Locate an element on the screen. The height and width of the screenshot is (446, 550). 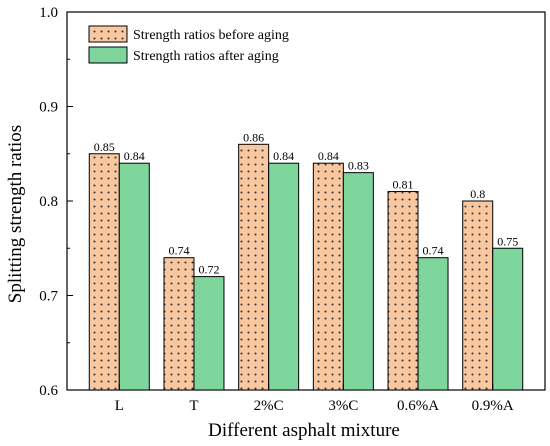
data-label: 0.83 is located at coordinates (358, 166).